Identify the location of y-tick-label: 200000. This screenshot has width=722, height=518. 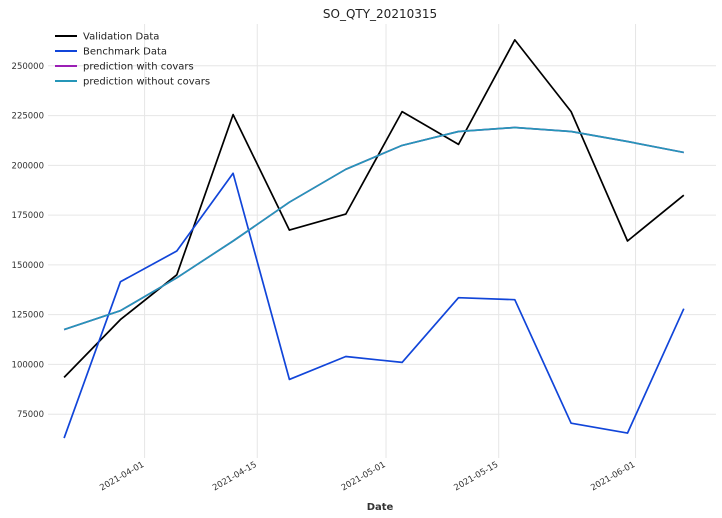
(28, 166).